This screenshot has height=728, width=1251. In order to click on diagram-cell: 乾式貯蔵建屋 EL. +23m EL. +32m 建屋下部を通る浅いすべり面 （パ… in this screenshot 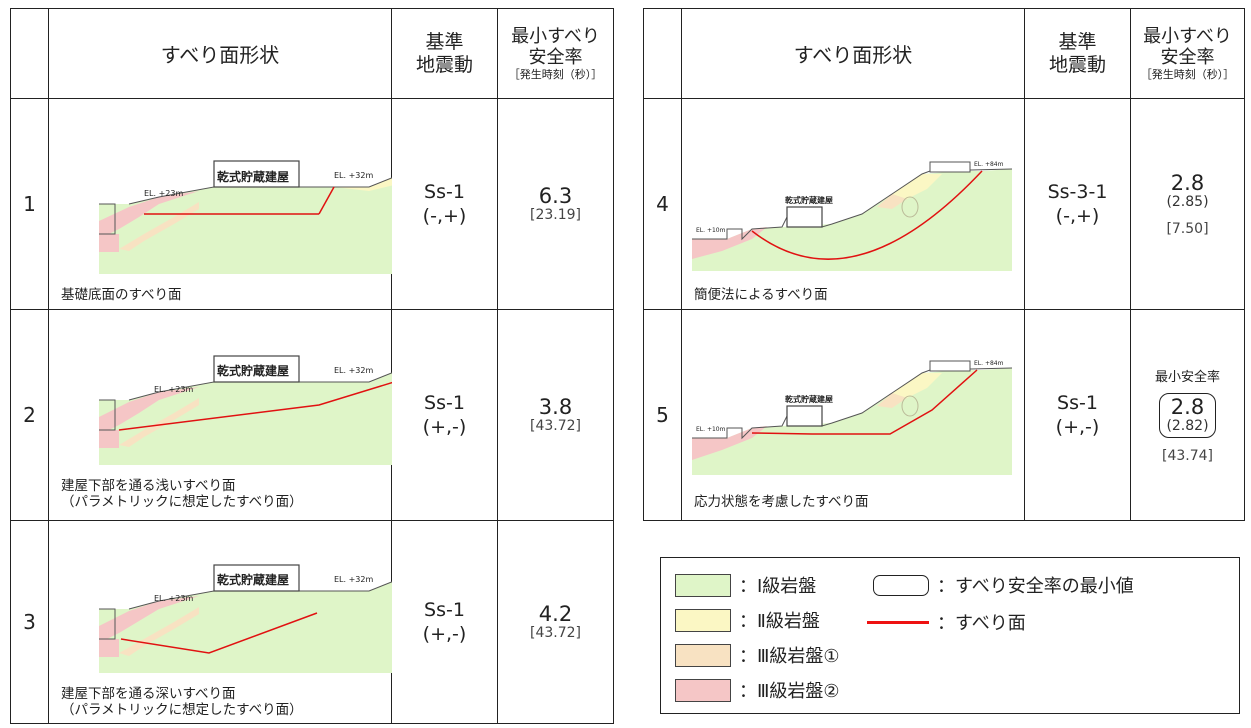, I will do `click(220, 415)`.